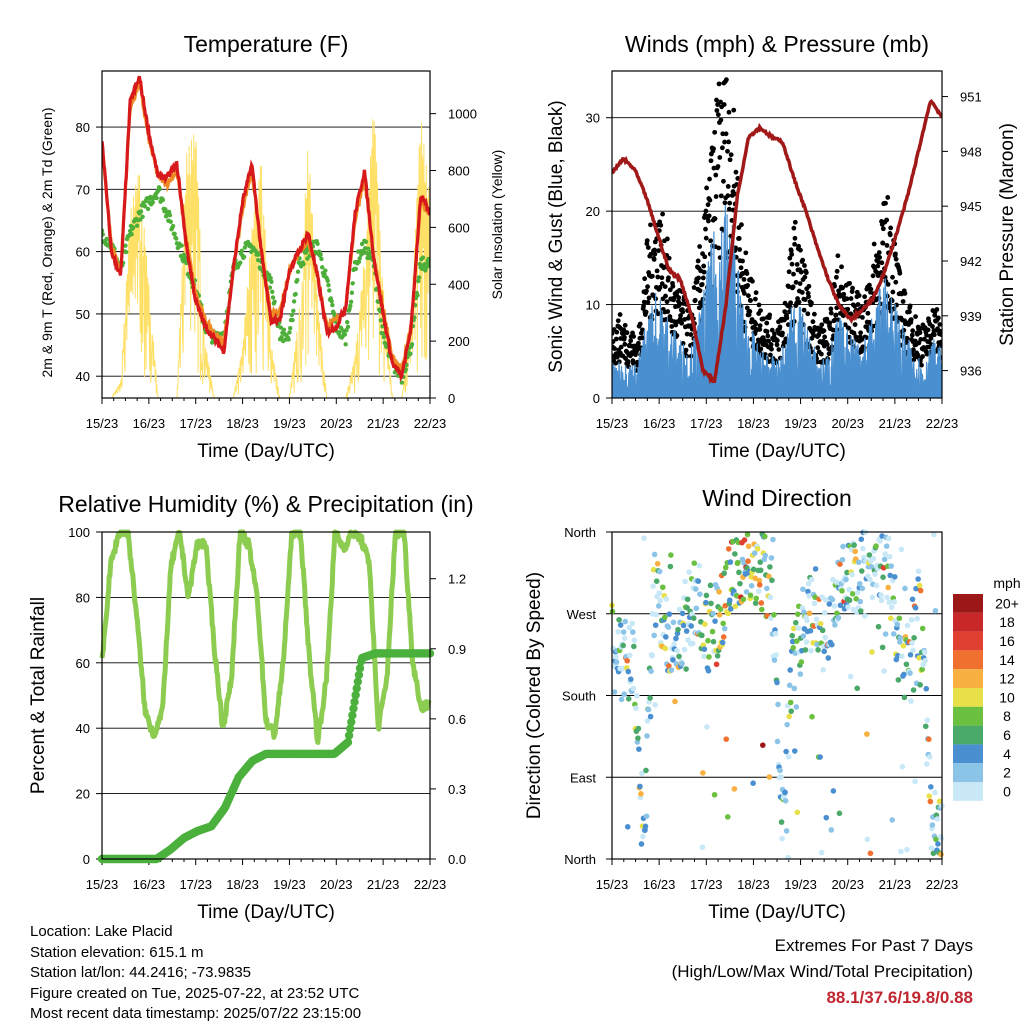 This screenshot has height=1025, width=1024. What do you see at coordinates (582, 614) in the screenshot?
I see `y-tick-label: West` at bounding box center [582, 614].